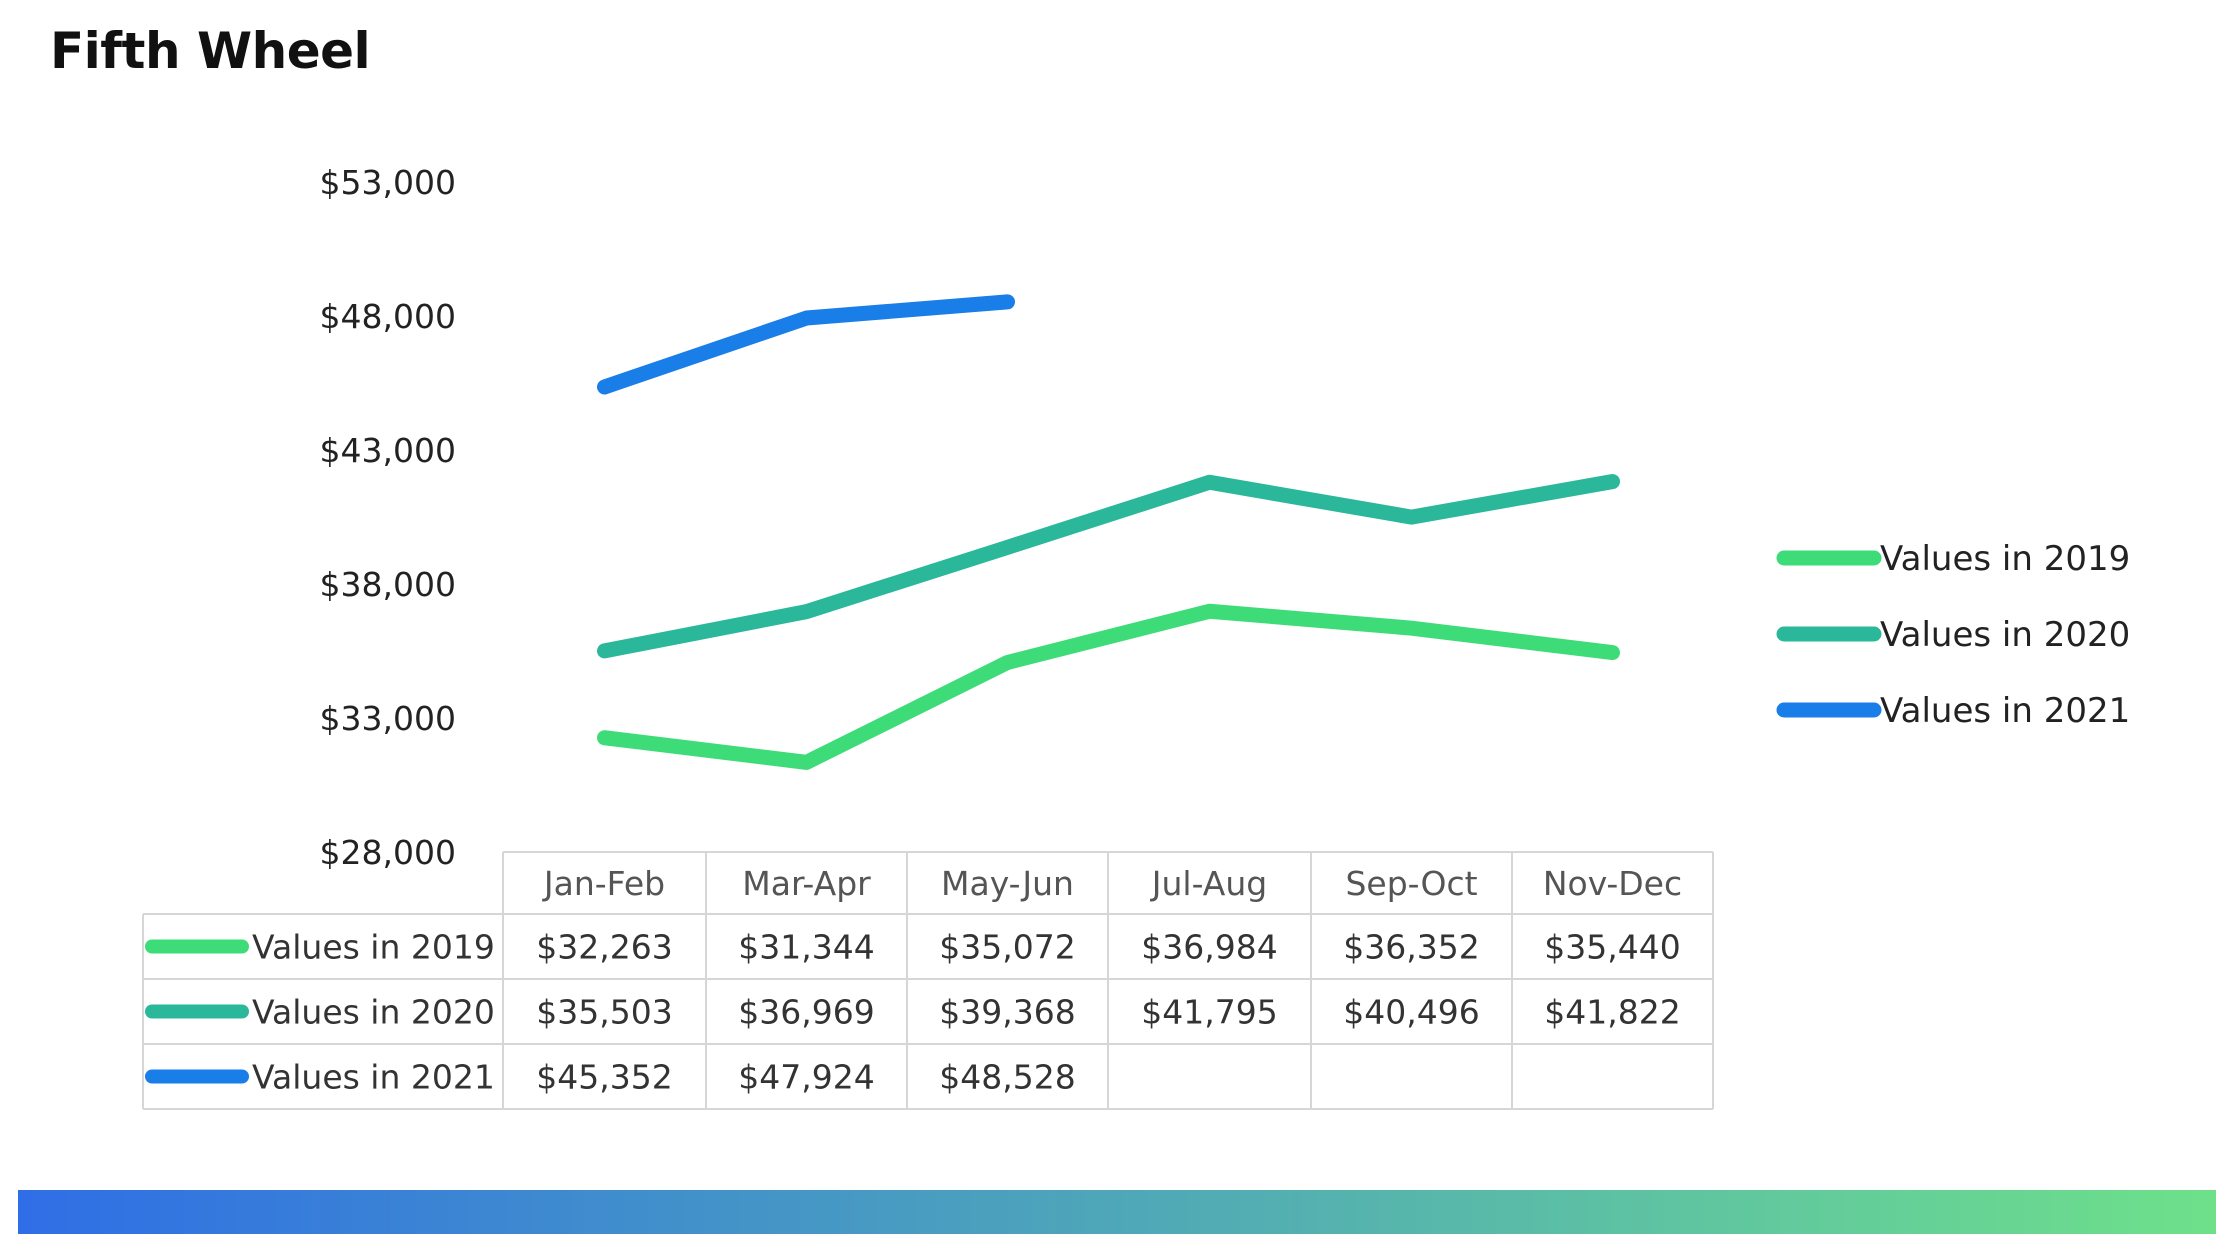 The image size is (2232, 1251). What do you see at coordinates (373, 1077) in the screenshot?
I see `table-row-label: Values in 2021` at bounding box center [373, 1077].